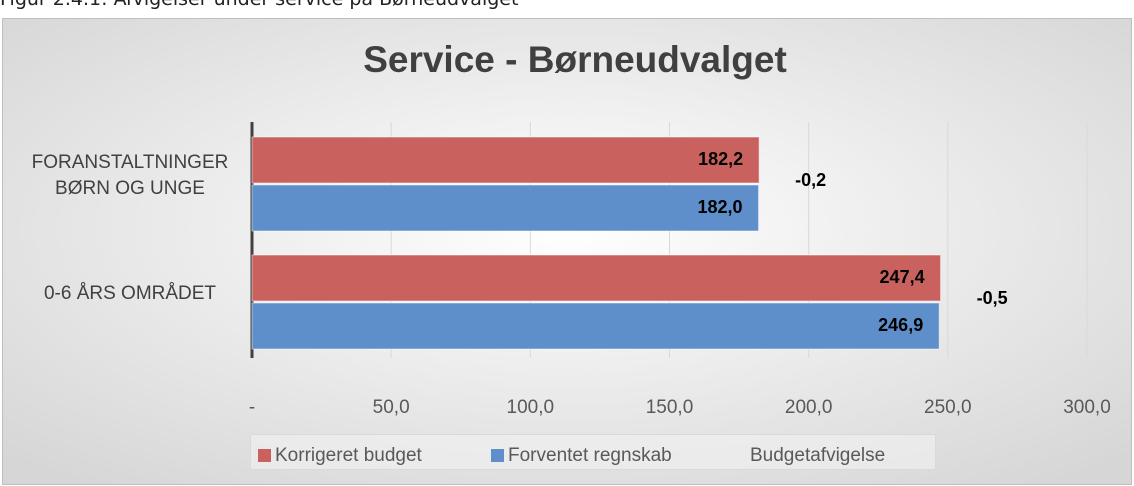 This screenshot has height=486, width=1134. What do you see at coordinates (992, 298) in the screenshot?
I see `data-label: -0,5` at bounding box center [992, 298].